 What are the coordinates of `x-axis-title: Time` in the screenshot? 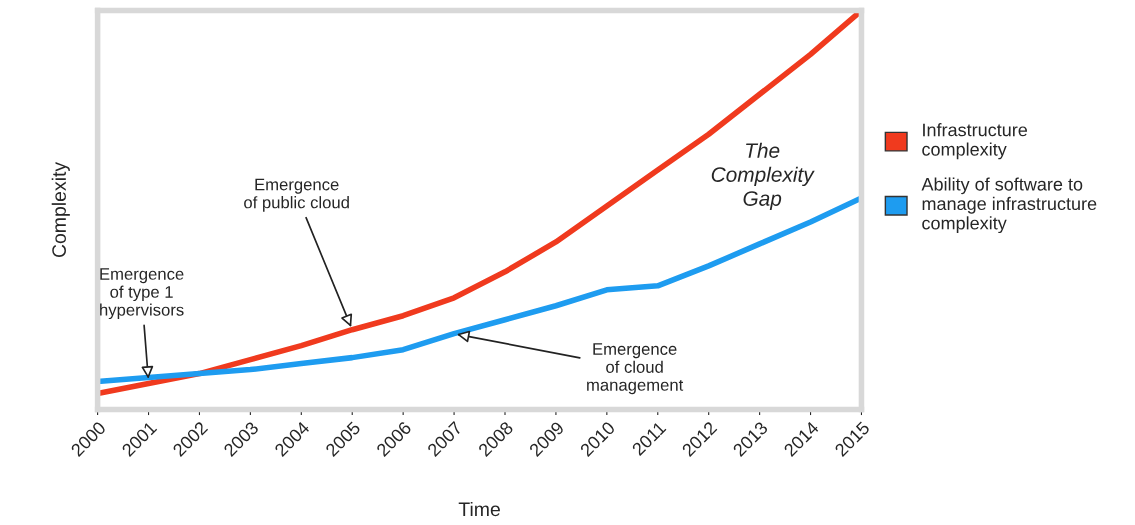 It's located at (479, 509).